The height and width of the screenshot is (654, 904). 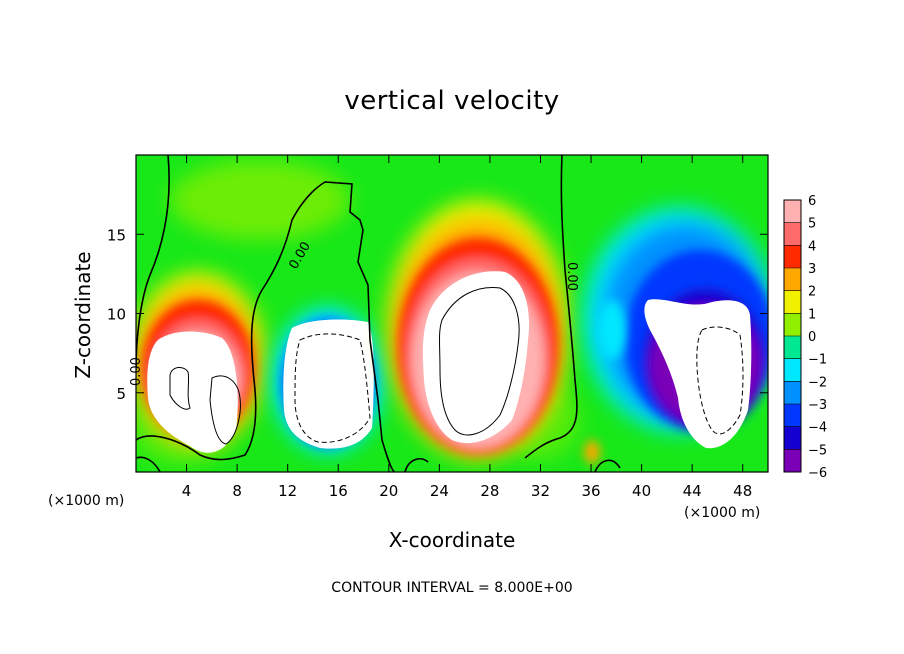 What do you see at coordinates (817, 360) in the screenshot?
I see `colorbar-tick-label: −1` at bounding box center [817, 360].